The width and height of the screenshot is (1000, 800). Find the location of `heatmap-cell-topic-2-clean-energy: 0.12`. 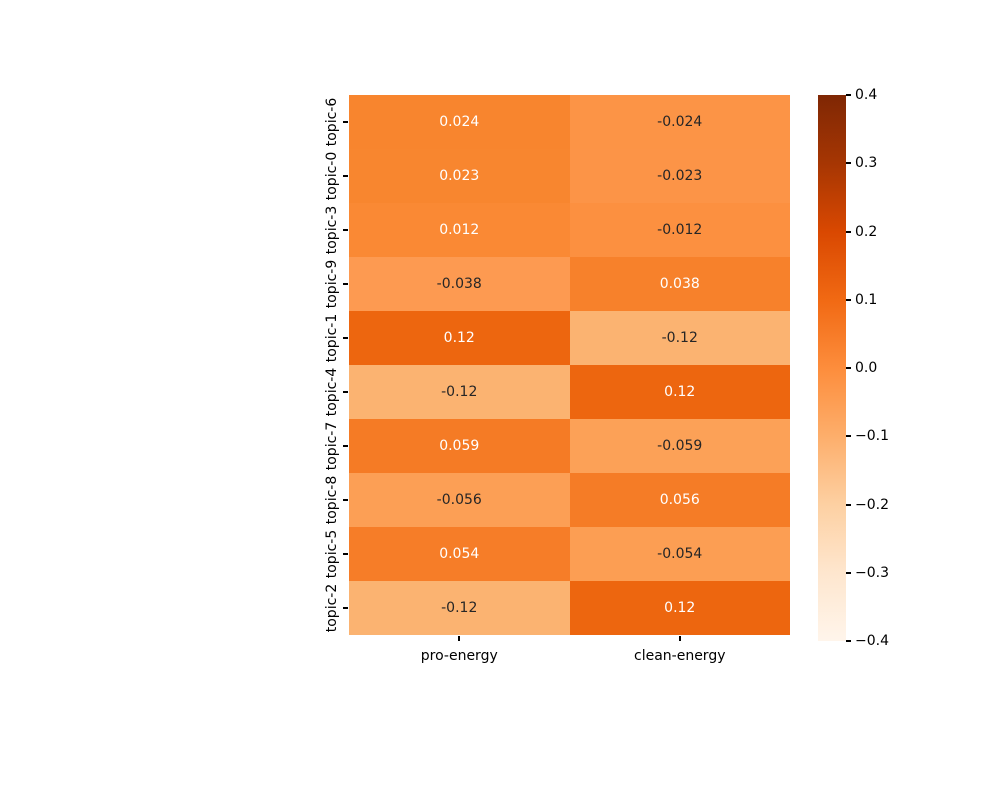

heatmap-cell-topic-2-clean-energy: 0.12 is located at coordinates (679, 608).